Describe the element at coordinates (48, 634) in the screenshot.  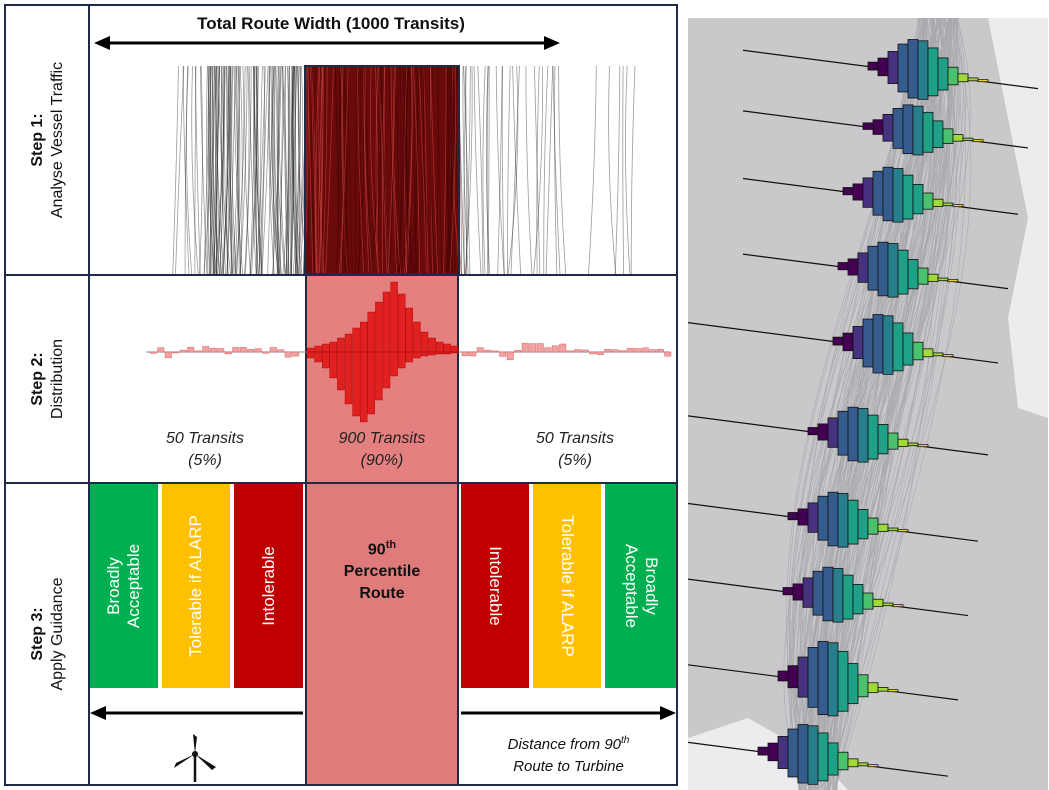
I see `step3-label-cell: Step 3: Apply Guidance` at that location.